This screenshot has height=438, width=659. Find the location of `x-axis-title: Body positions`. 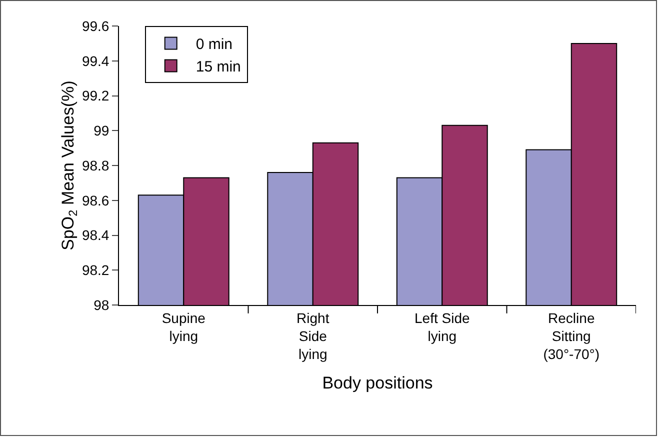

x-axis-title: Body positions is located at coordinates (377, 383).